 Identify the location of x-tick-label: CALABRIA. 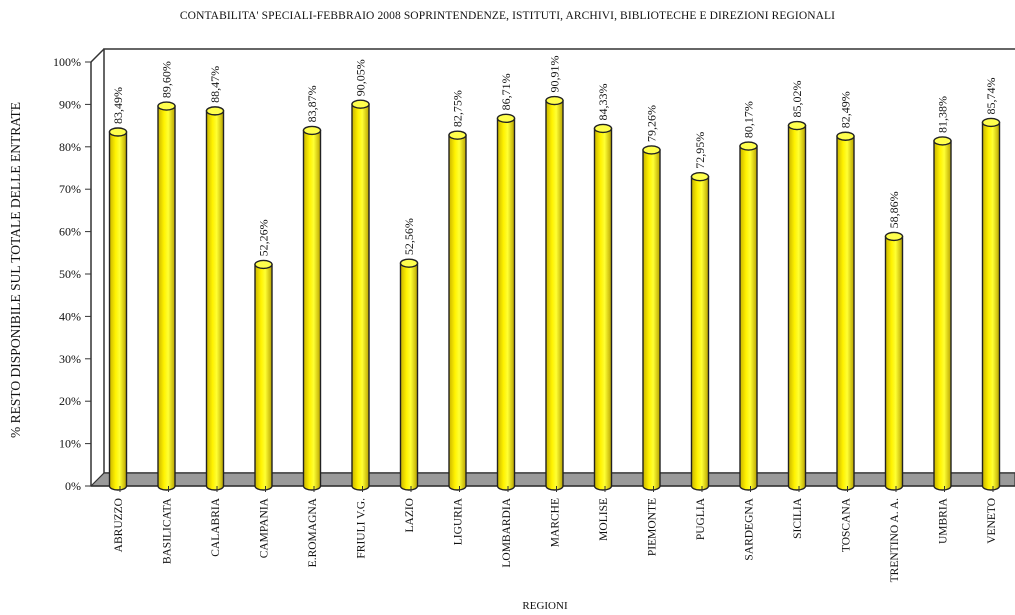
(216, 526).